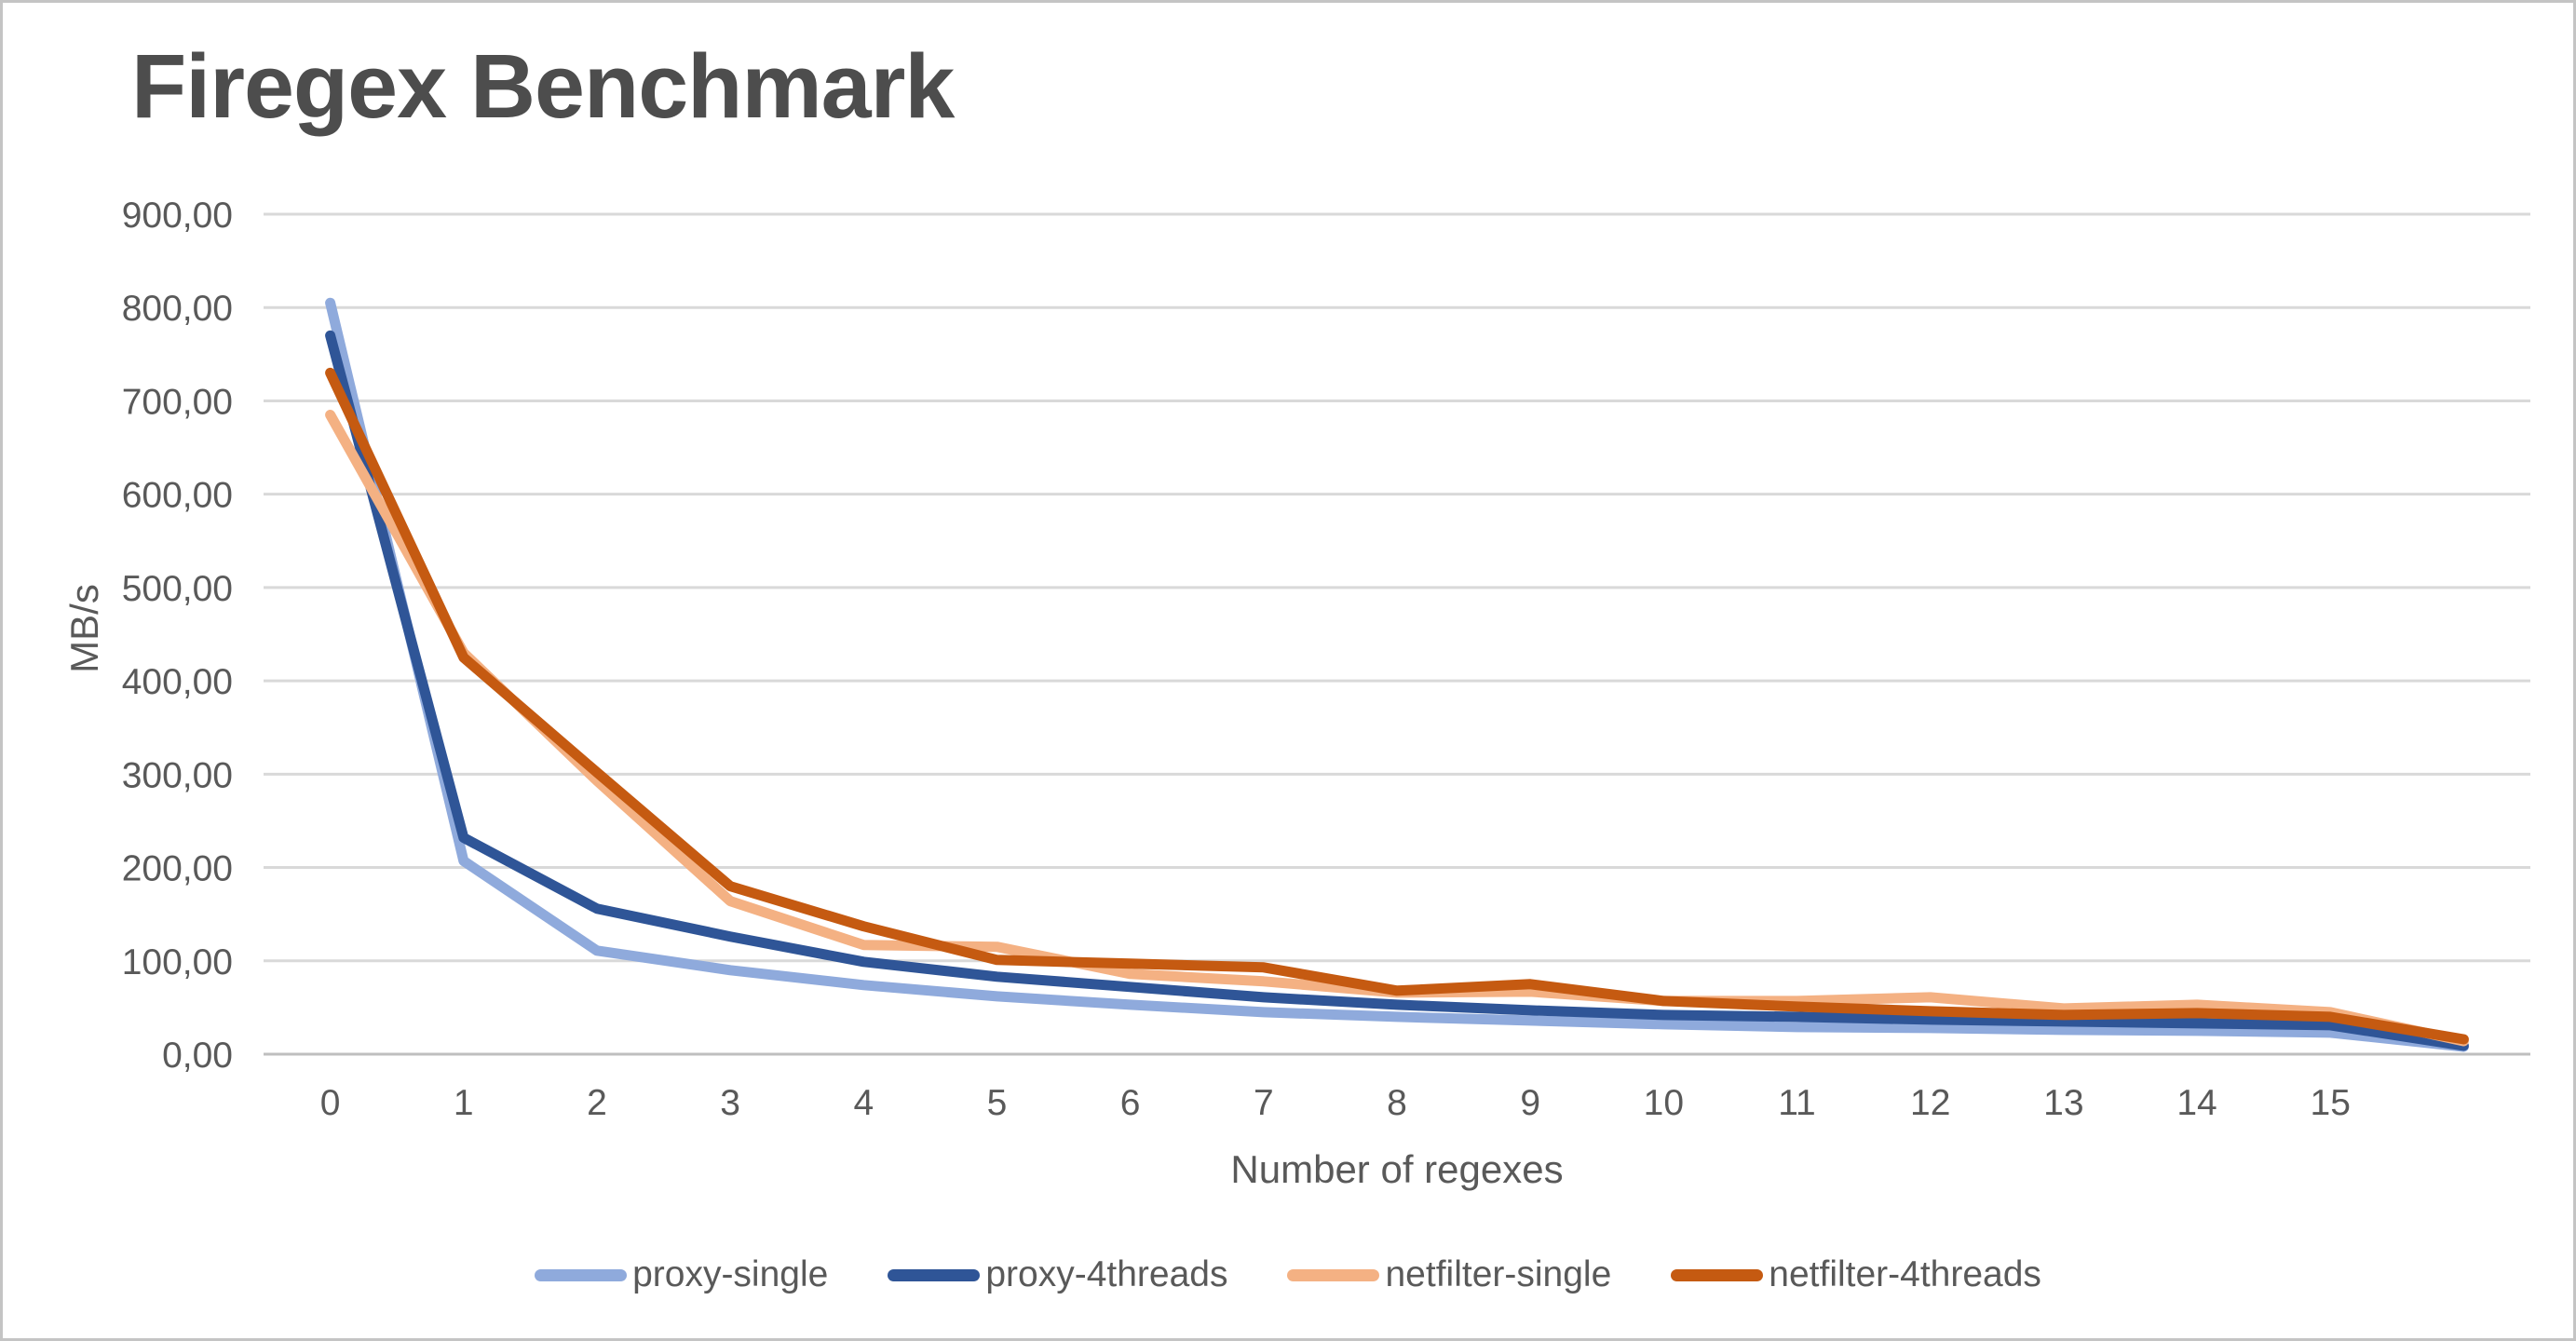 The image size is (2576, 1341). Describe the element at coordinates (543, 86) in the screenshot. I see `chart-title: Firegex Benchmark` at that location.